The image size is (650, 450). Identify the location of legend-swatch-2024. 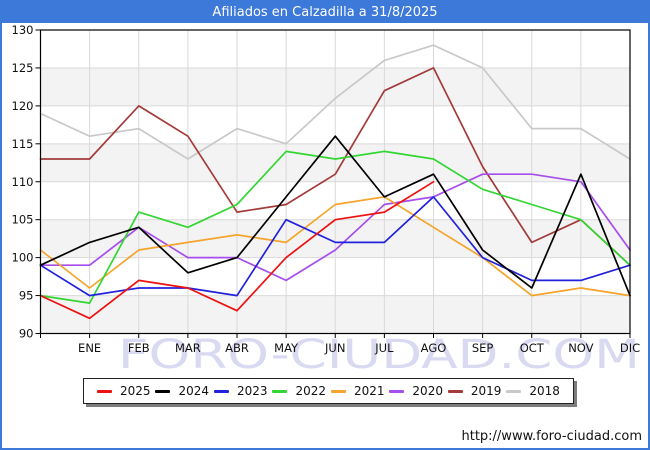
(163, 391).